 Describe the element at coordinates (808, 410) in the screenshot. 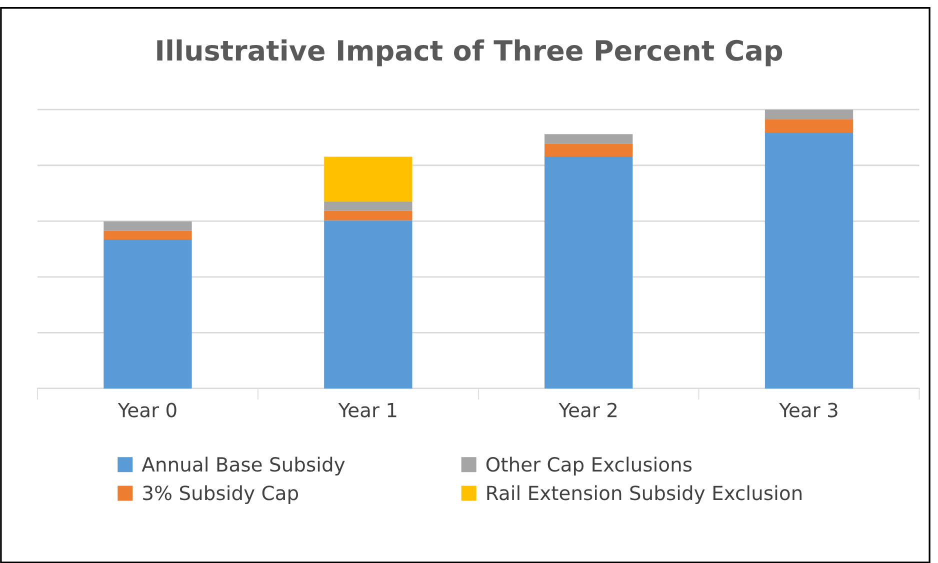

I see `x-tick-label: Year 3` at that location.